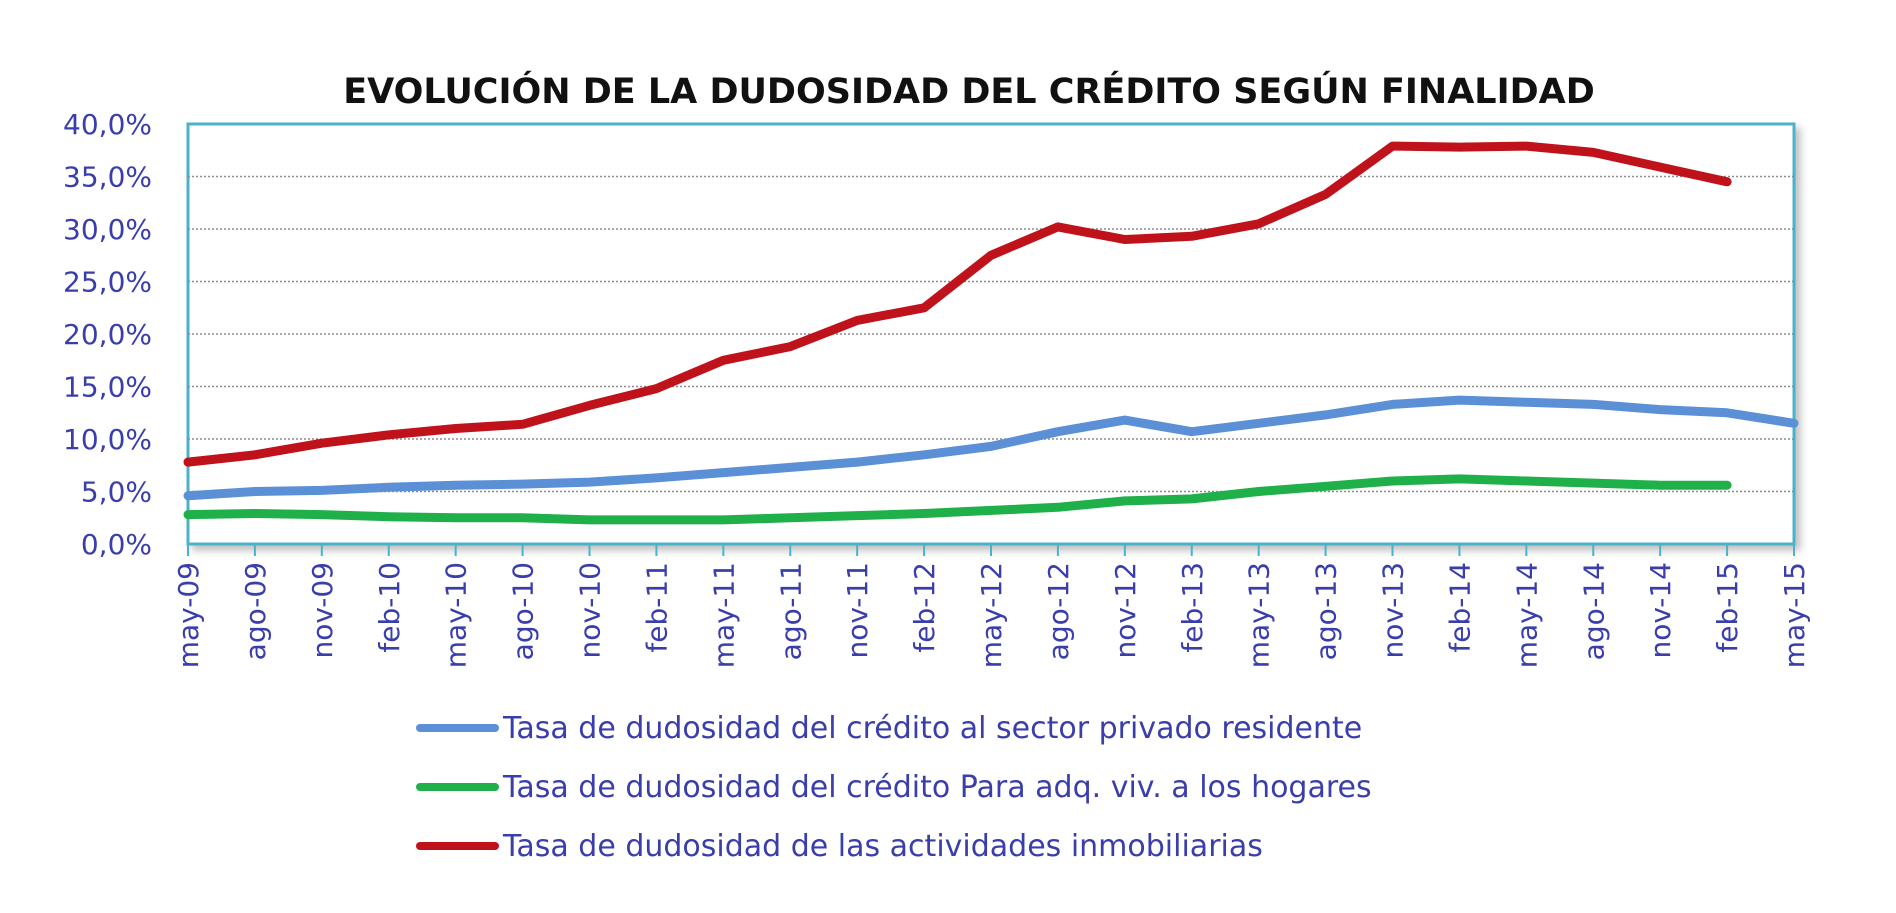 The height and width of the screenshot is (913, 1896). I want to click on x-tick-label: may-14, so click(1526, 615).